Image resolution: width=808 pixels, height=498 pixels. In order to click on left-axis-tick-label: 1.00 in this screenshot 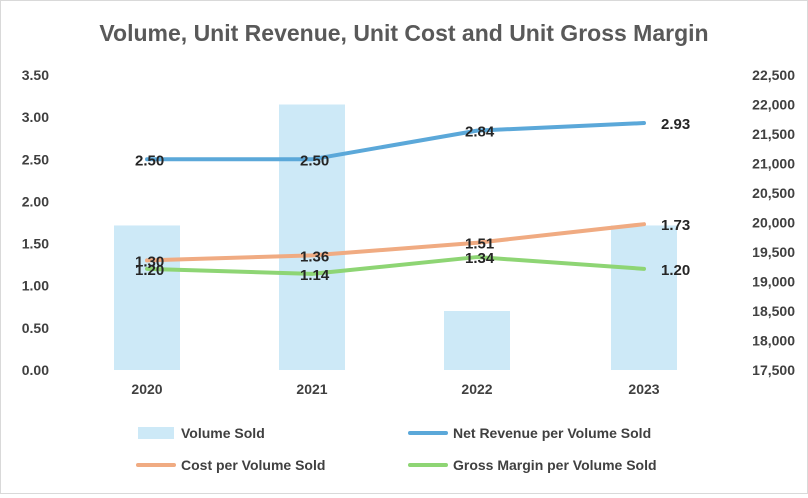, I will do `click(35, 286)`.